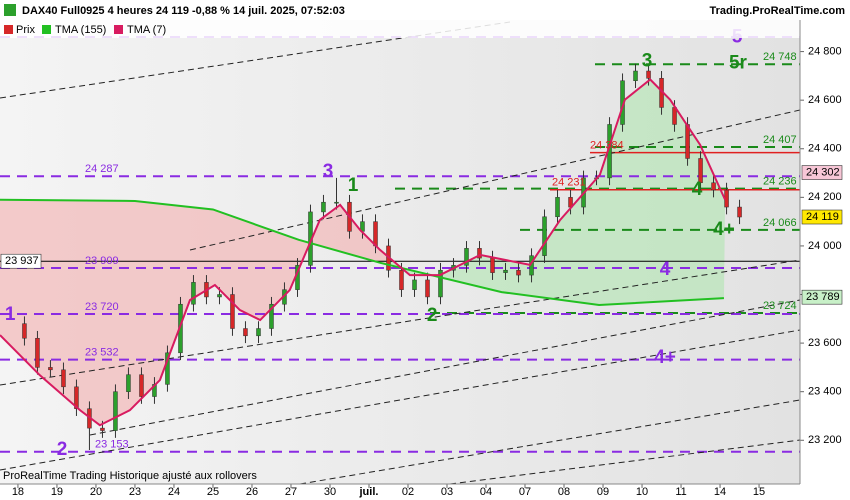  What do you see at coordinates (780, 140) in the screenshot?
I see `level-label: 24 407` at bounding box center [780, 140].